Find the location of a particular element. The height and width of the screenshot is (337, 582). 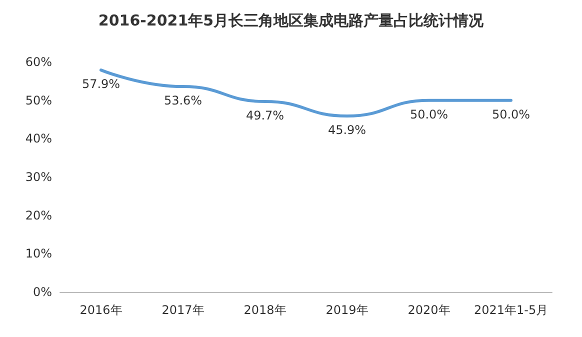

x-tick-label: 2018年 is located at coordinates (265, 310).